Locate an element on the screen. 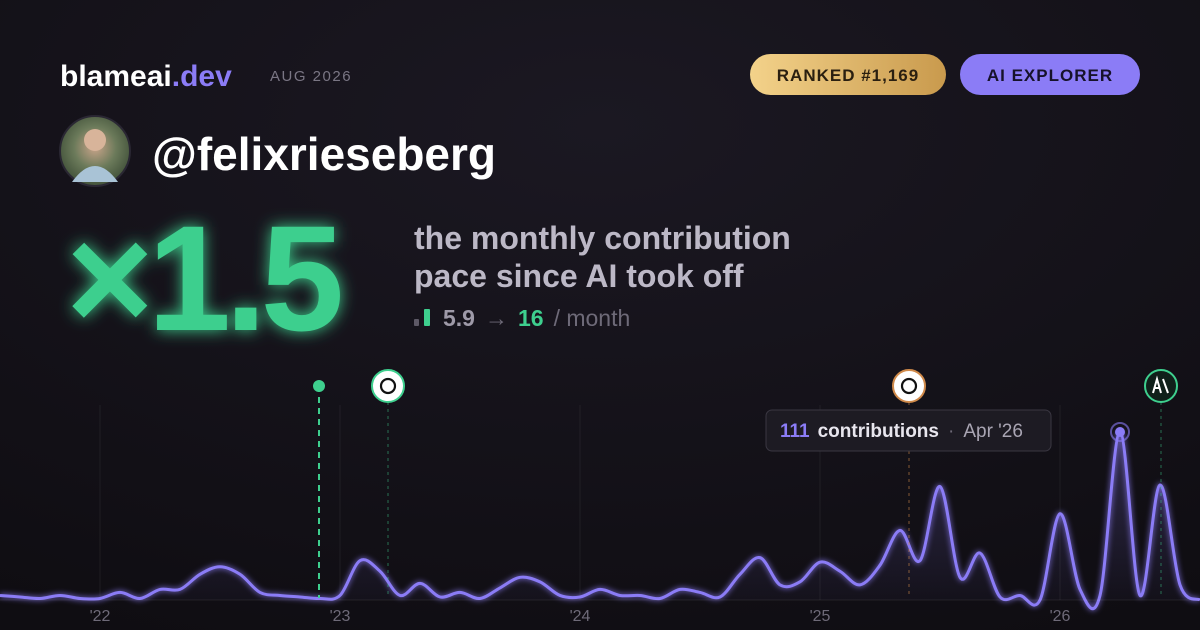 The height and width of the screenshot is (630, 1200). multiplier: ×1.5 is located at coordinates (203, 278).